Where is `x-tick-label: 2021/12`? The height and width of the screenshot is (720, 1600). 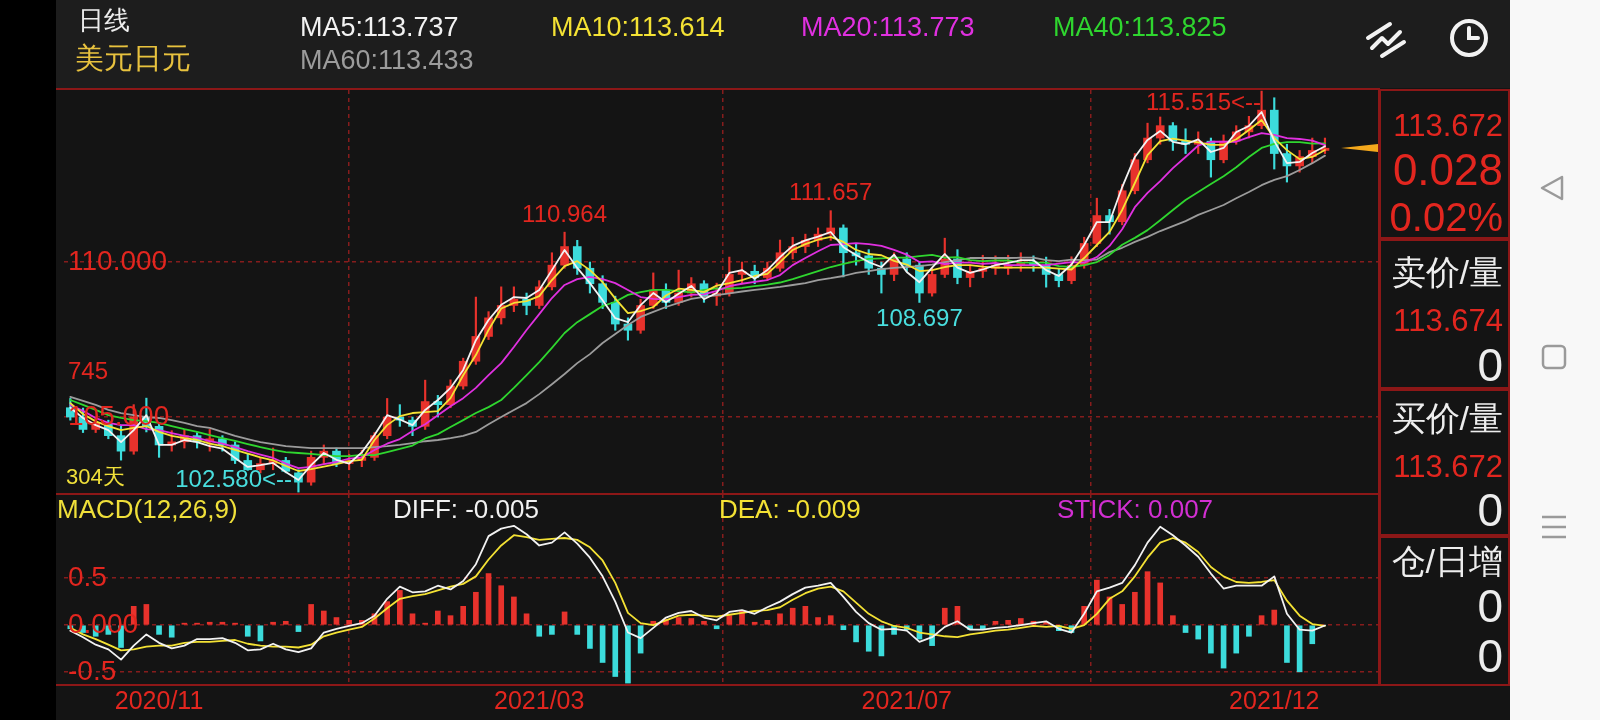 x-tick-label: 2021/12 is located at coordinates (1274, 699).